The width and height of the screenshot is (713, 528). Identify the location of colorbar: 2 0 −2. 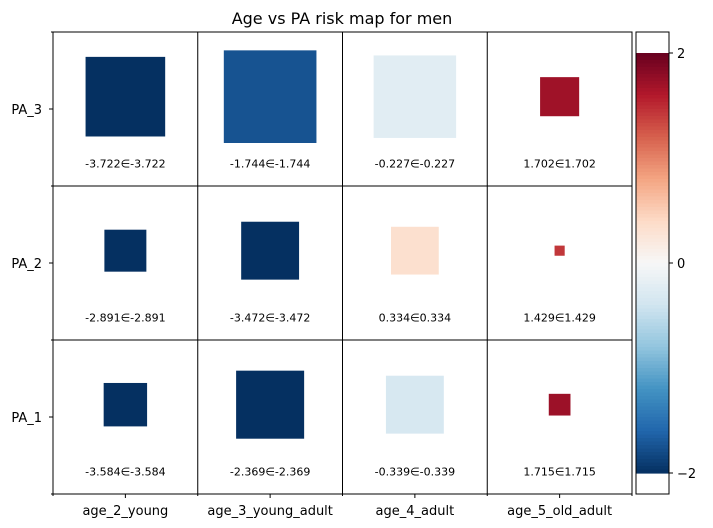
(665, 263).